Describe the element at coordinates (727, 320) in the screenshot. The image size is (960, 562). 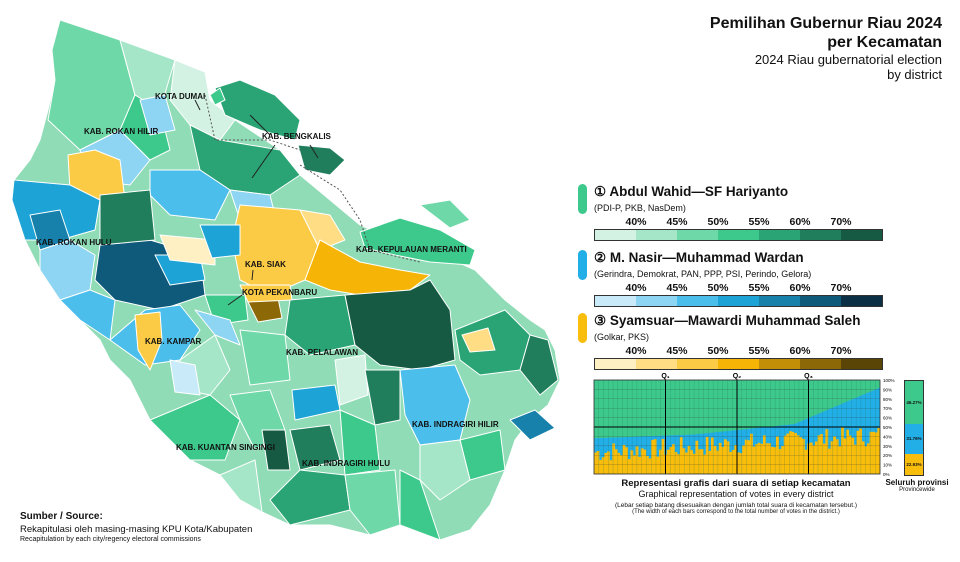
I see `candidate-name: ③ Syamsuar—Mawardi Muhammad Saleh` at that location.